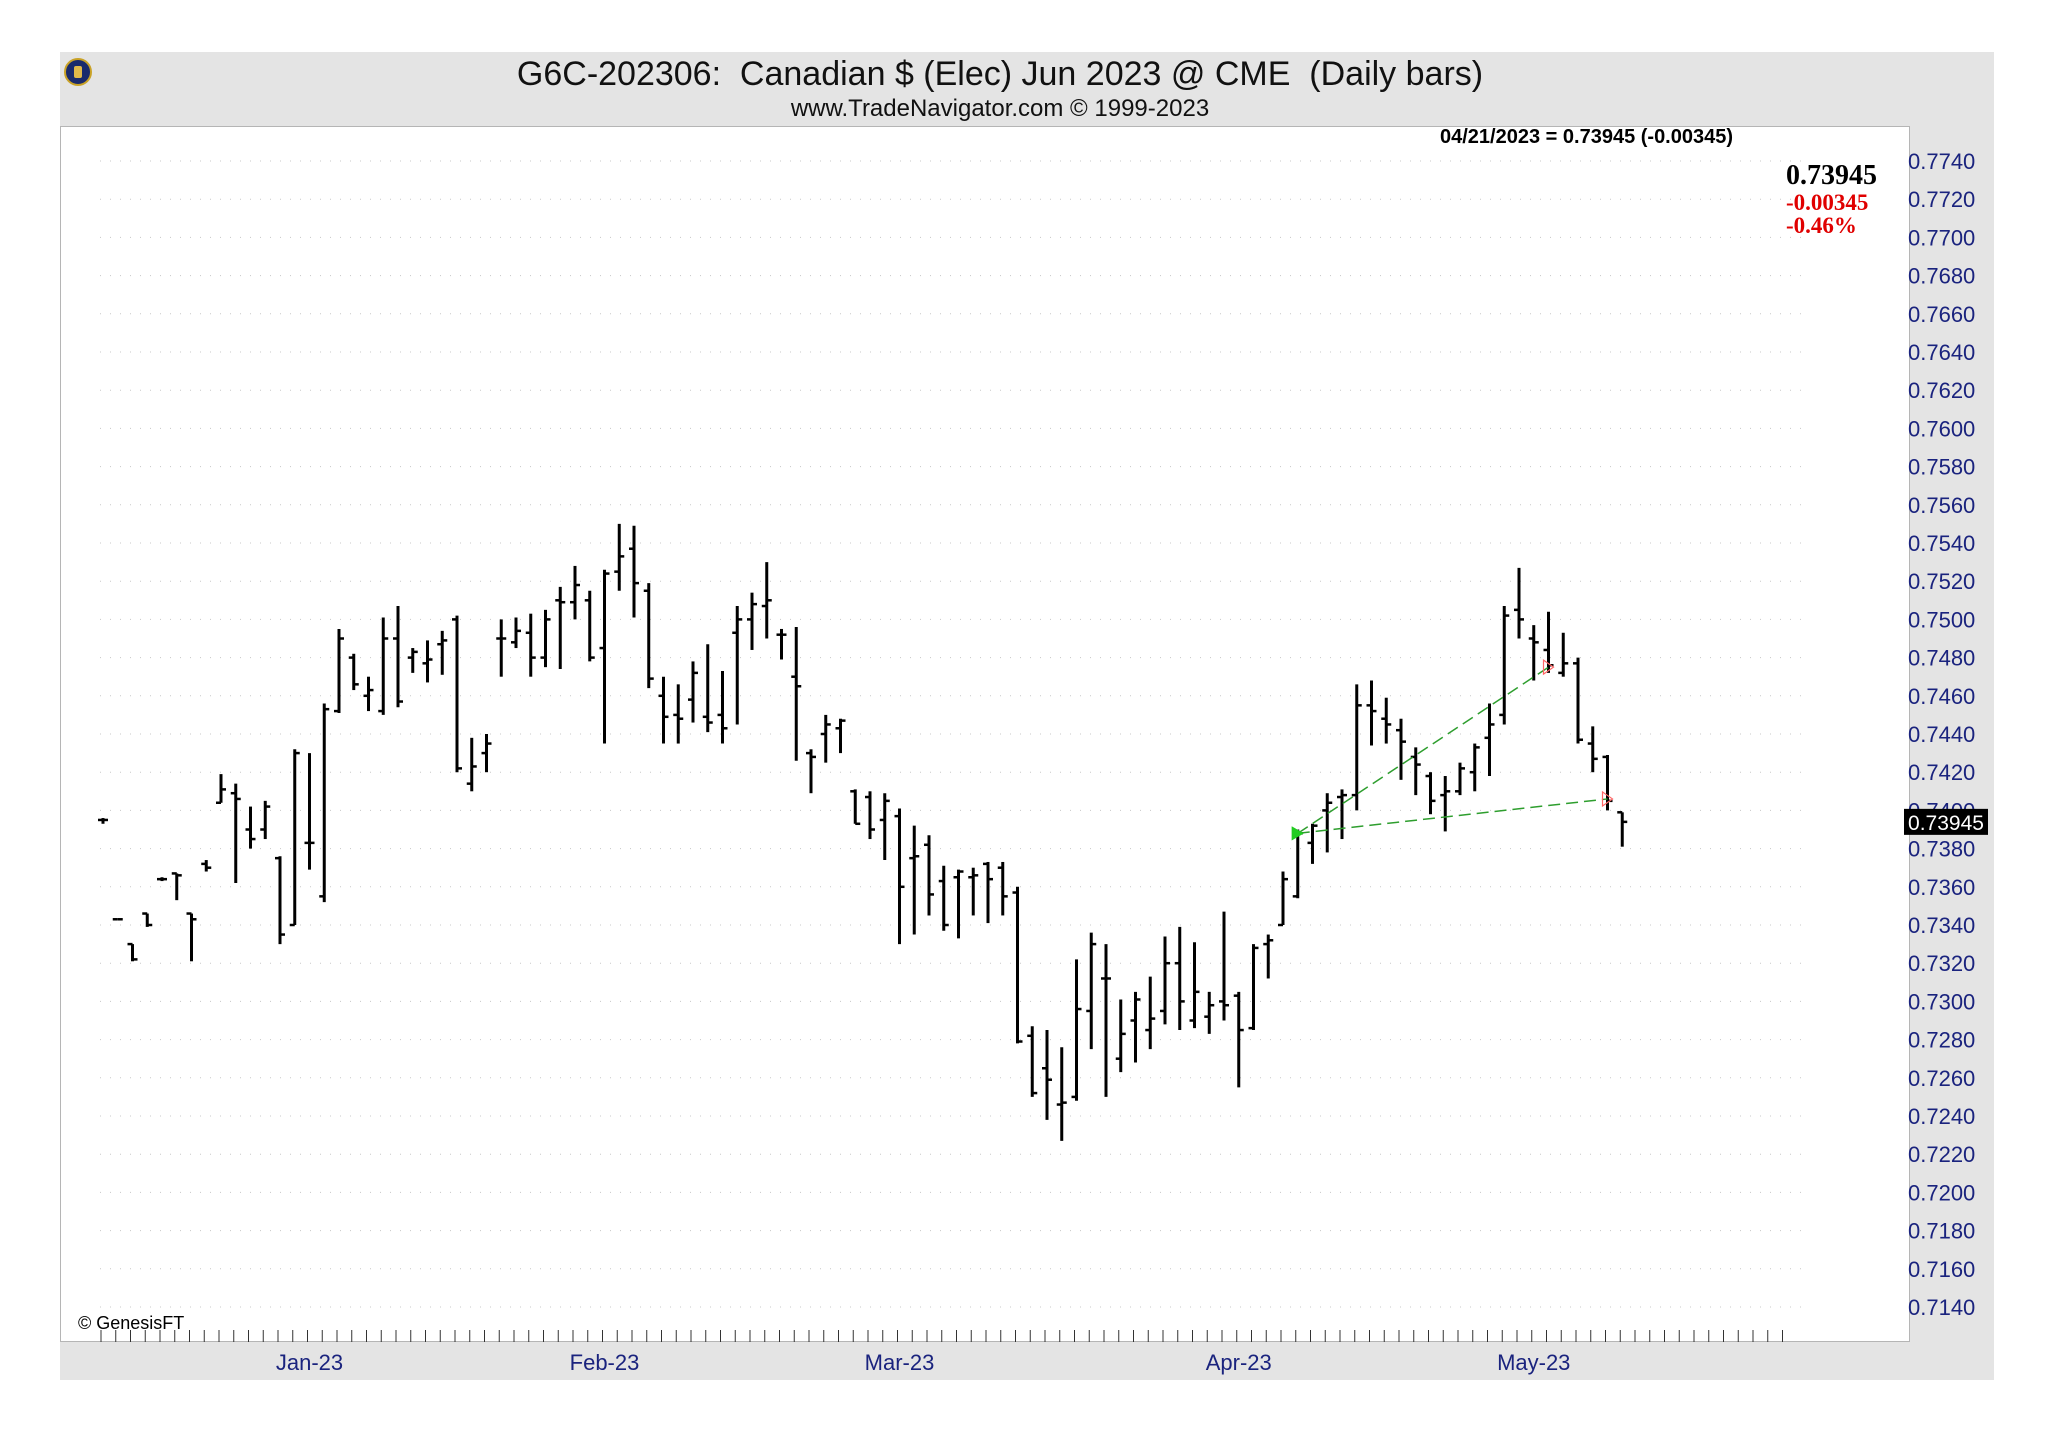 Image resolution: width=2048 pixels, height=1437 pixels. Describe the element at coordinates (1941, 314) in the screenshot. I see `y-tick-label: 0.7660` at that location.